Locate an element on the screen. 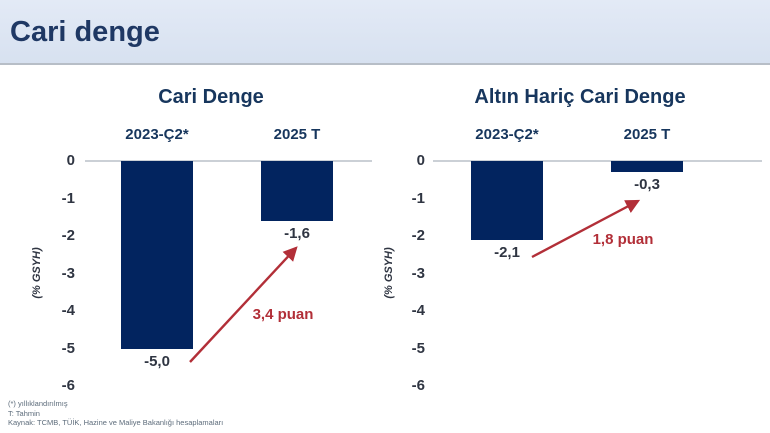 This screenshot has width=770, height=433. footnote-line: T: Tahmin is located at coordinates (24, 413).